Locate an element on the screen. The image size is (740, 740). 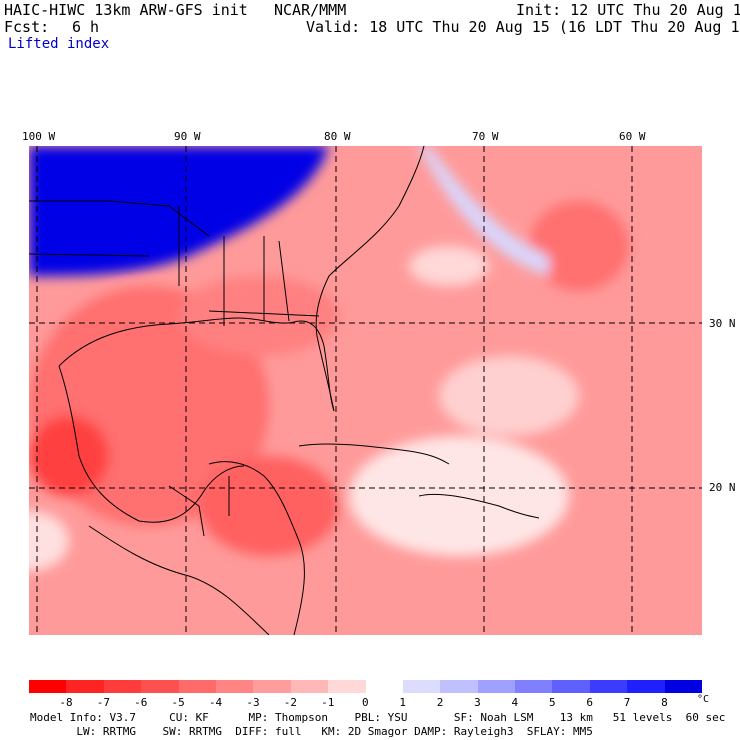
colorbar-label: 1 is located at coordinates (402, 702).